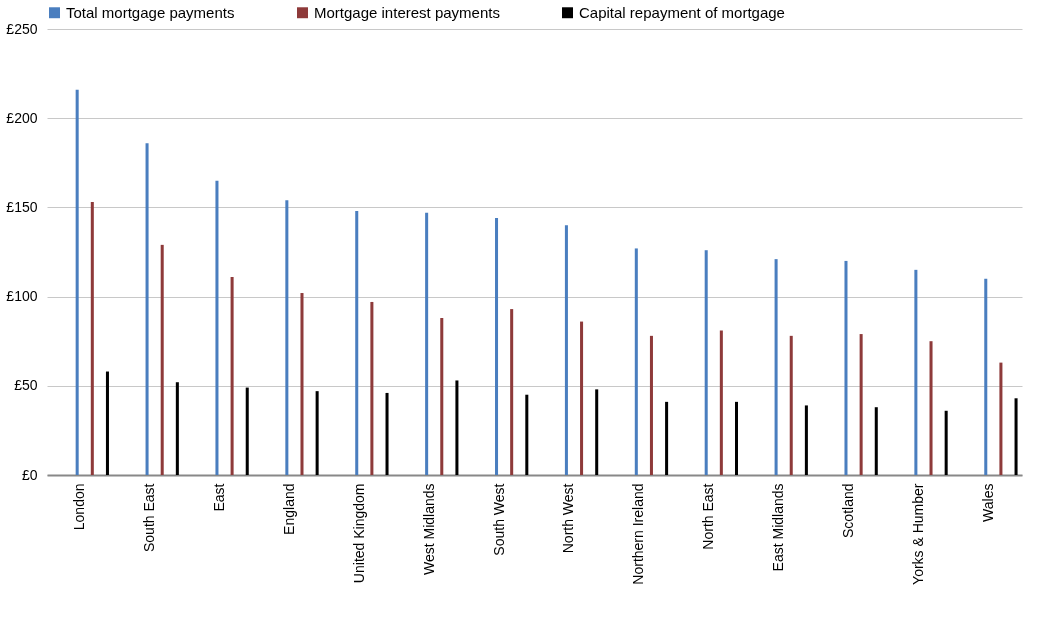 This screenshot has width=1041, height=634. Describe the element at coordinates (29, 474) in the screenshot. I see `y-tick-label: £0` at that location.